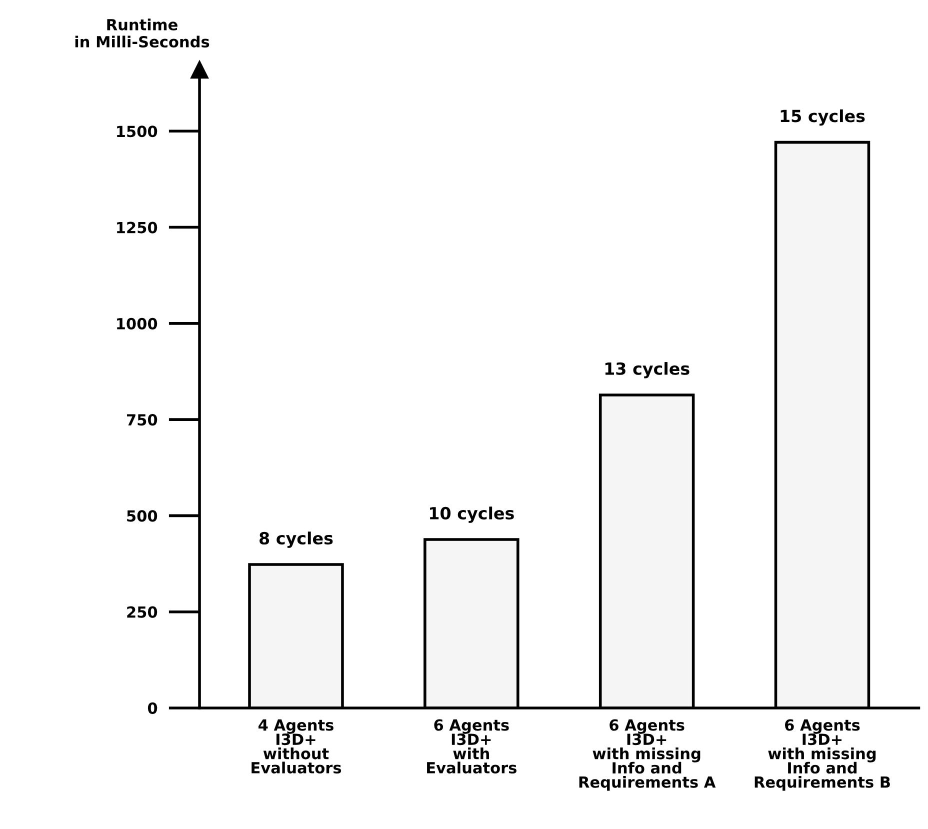 This screenshot has height=829, width=928. I want to click on x-tick-label: 6 Agents I3D+ with missing Info and Requirements A, so click(647, 755).